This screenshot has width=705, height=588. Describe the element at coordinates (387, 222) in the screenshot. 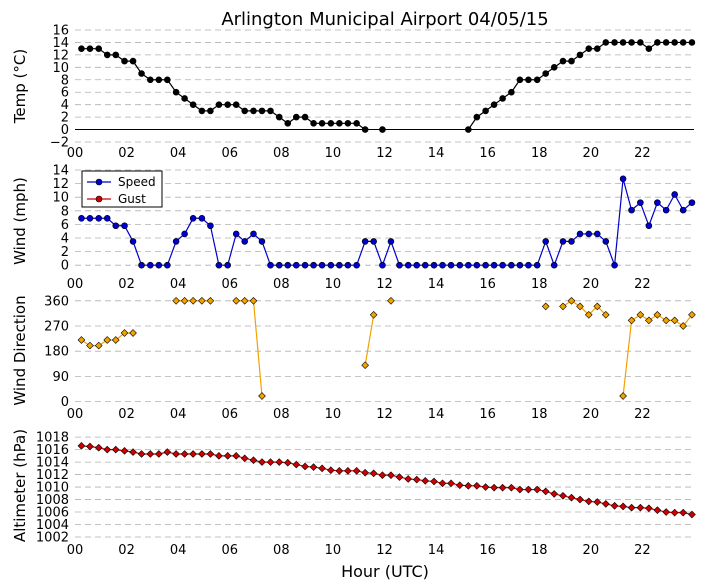

I see `series-line-speed` at that location.